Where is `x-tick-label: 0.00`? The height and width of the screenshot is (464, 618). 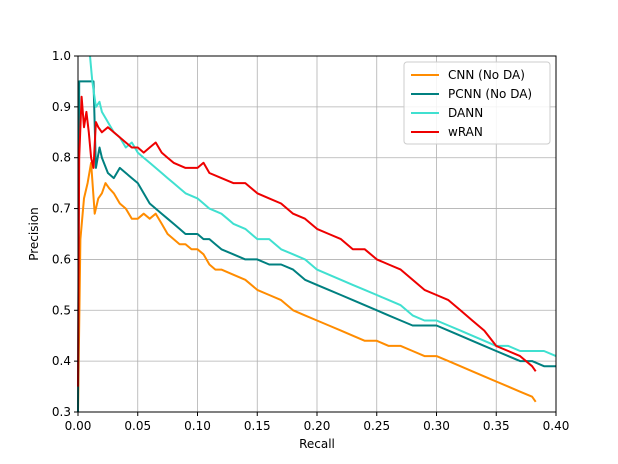 x-tick-label: 0.00 is located at coordinates (78, 426).